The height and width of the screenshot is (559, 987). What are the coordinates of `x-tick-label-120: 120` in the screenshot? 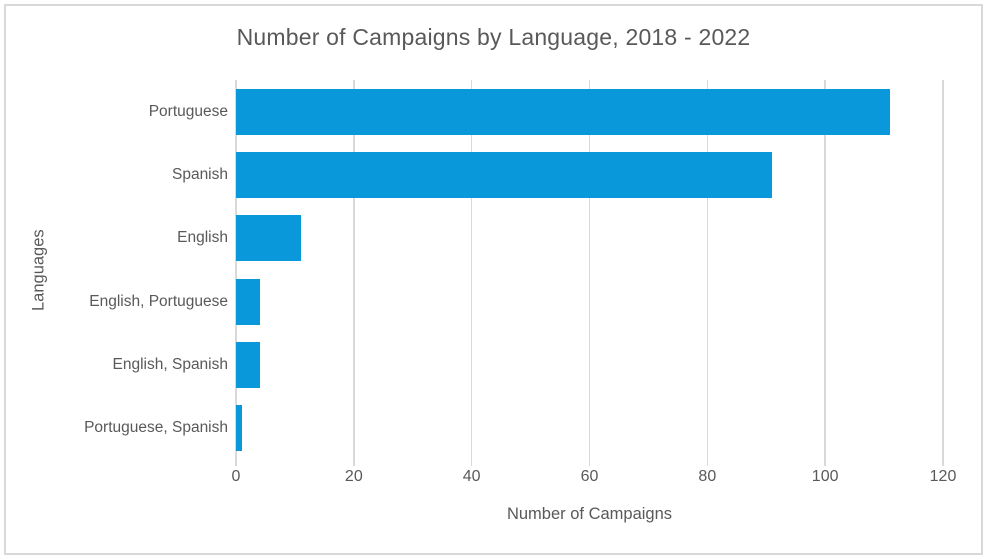 It's located at (943, 476).